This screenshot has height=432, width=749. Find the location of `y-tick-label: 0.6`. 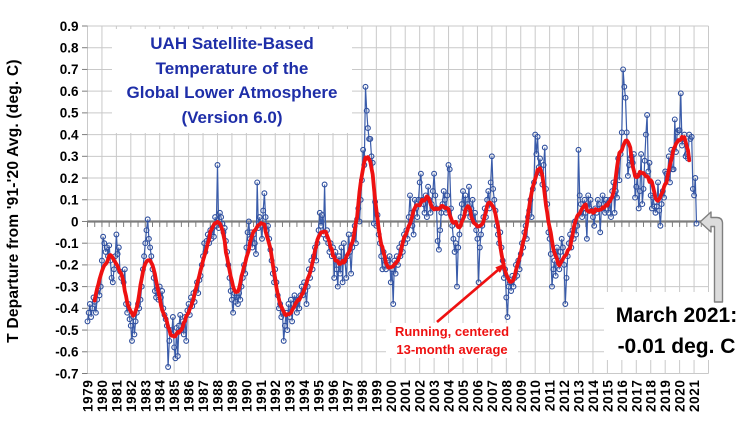

y-tick-label: 0.6 is located at coordinates (69, 91).